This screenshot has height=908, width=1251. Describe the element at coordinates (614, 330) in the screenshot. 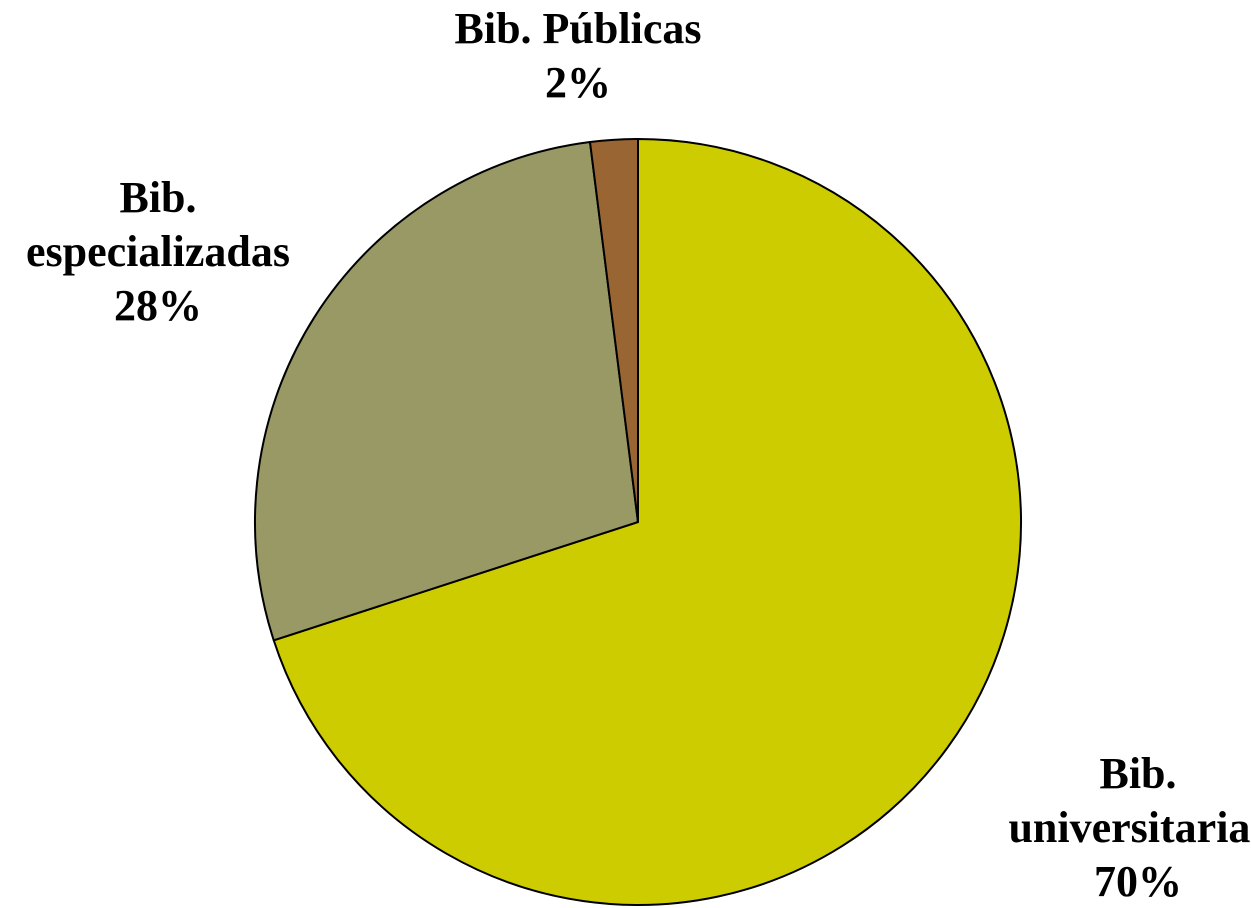

I see `slice-publicas` at that location.